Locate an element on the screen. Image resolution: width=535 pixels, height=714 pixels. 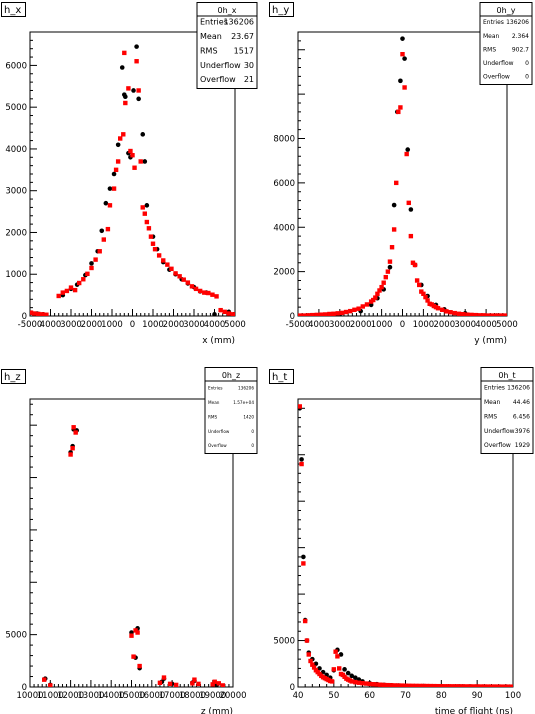
x-tick-label: 2000 is located at coordinates (361, 325).